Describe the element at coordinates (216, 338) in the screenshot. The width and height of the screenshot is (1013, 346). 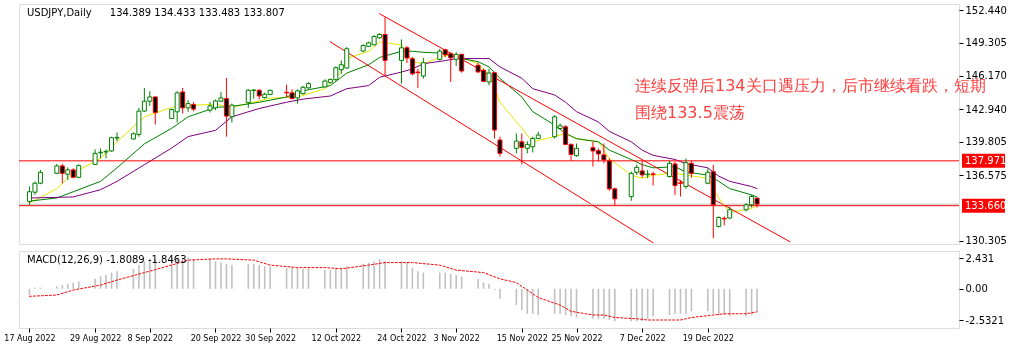
I see `x-tick-label: 20 Sep 2022` at that location.